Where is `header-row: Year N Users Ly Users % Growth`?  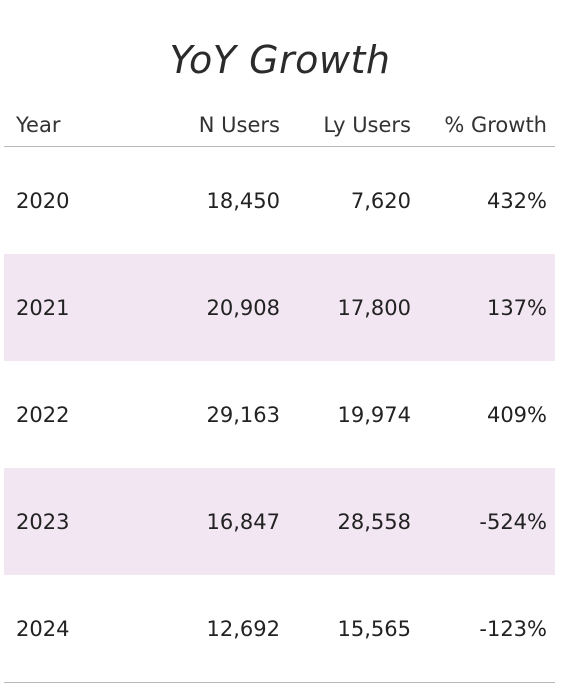
header-row: Year N Users Ly Users % Growth is located at coordinates (279, 125).